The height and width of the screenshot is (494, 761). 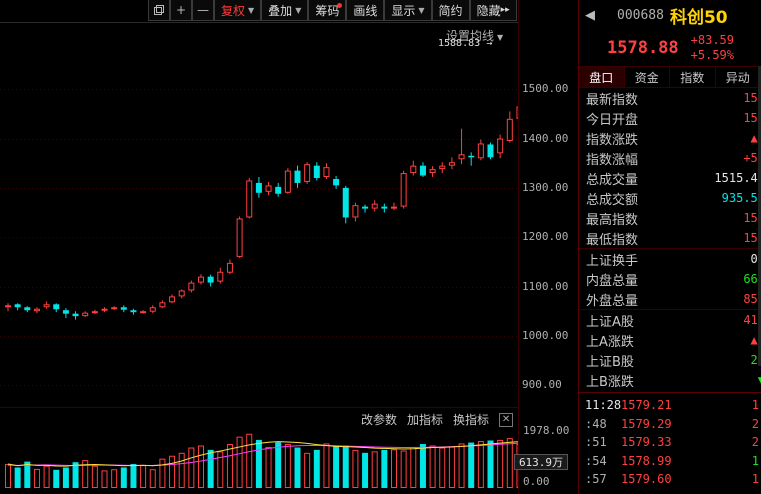 I want to click on toolbar-button-5: 筹码, so click(x=327, y=10).